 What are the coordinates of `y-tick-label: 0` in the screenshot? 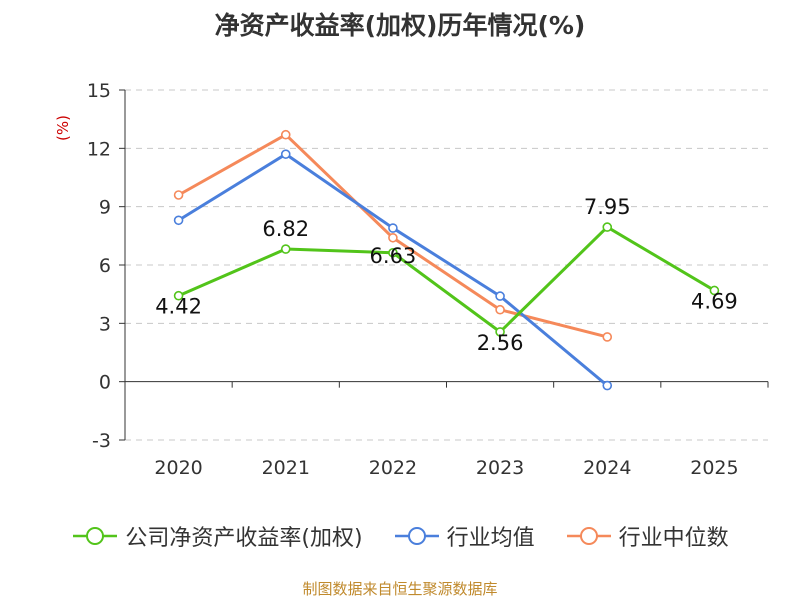 It's located at (105, 383).